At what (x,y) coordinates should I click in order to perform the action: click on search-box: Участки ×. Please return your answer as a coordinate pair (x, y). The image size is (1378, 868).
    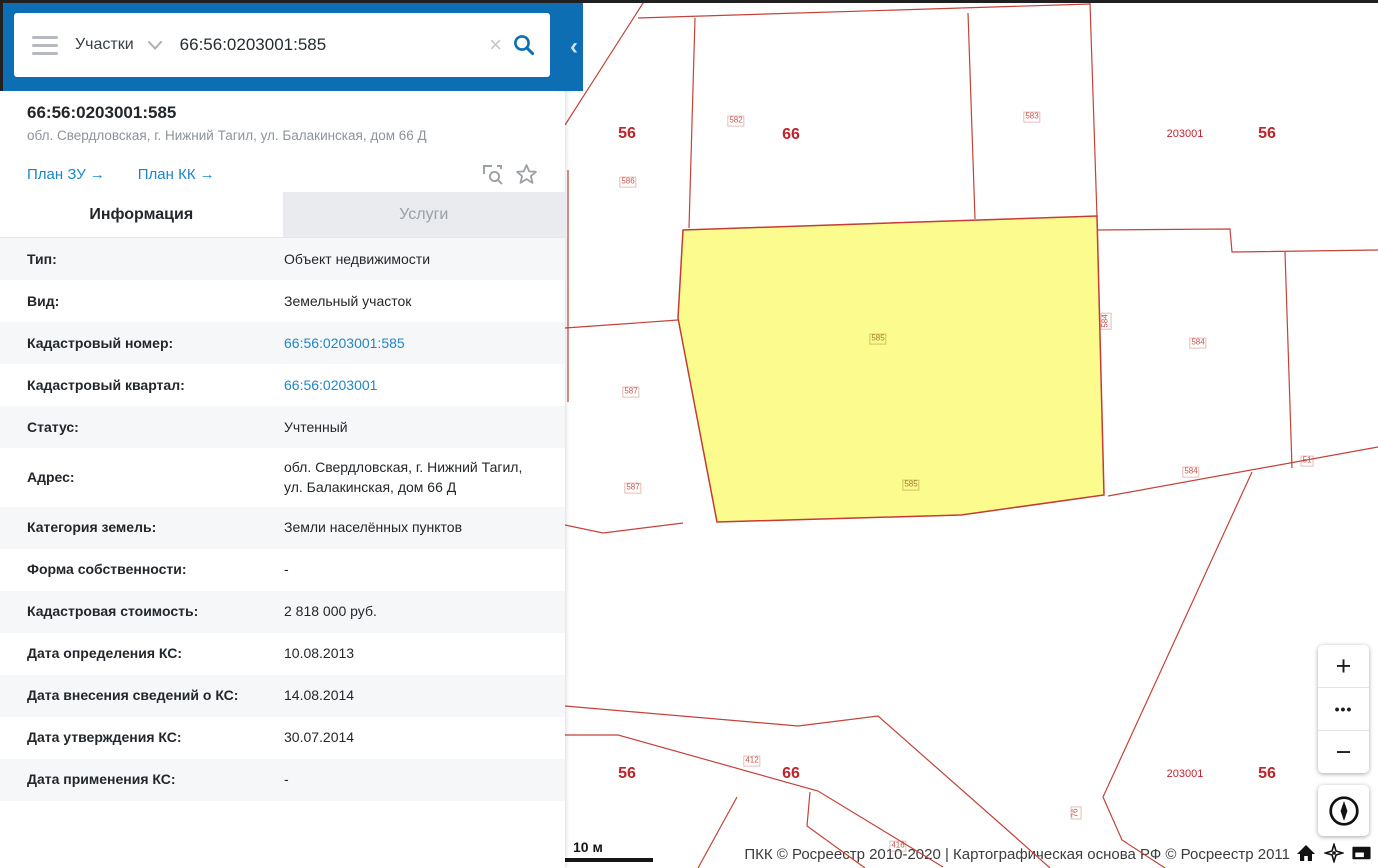
    Looking at the image, I should click on (282, 45).